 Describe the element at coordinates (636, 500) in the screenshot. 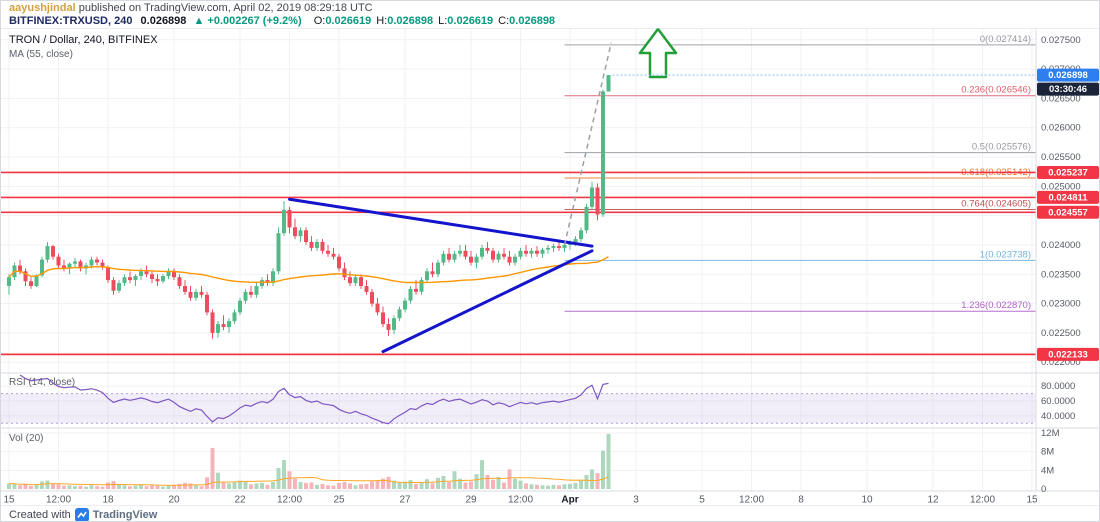

I see `svg-text: 3` at that location.